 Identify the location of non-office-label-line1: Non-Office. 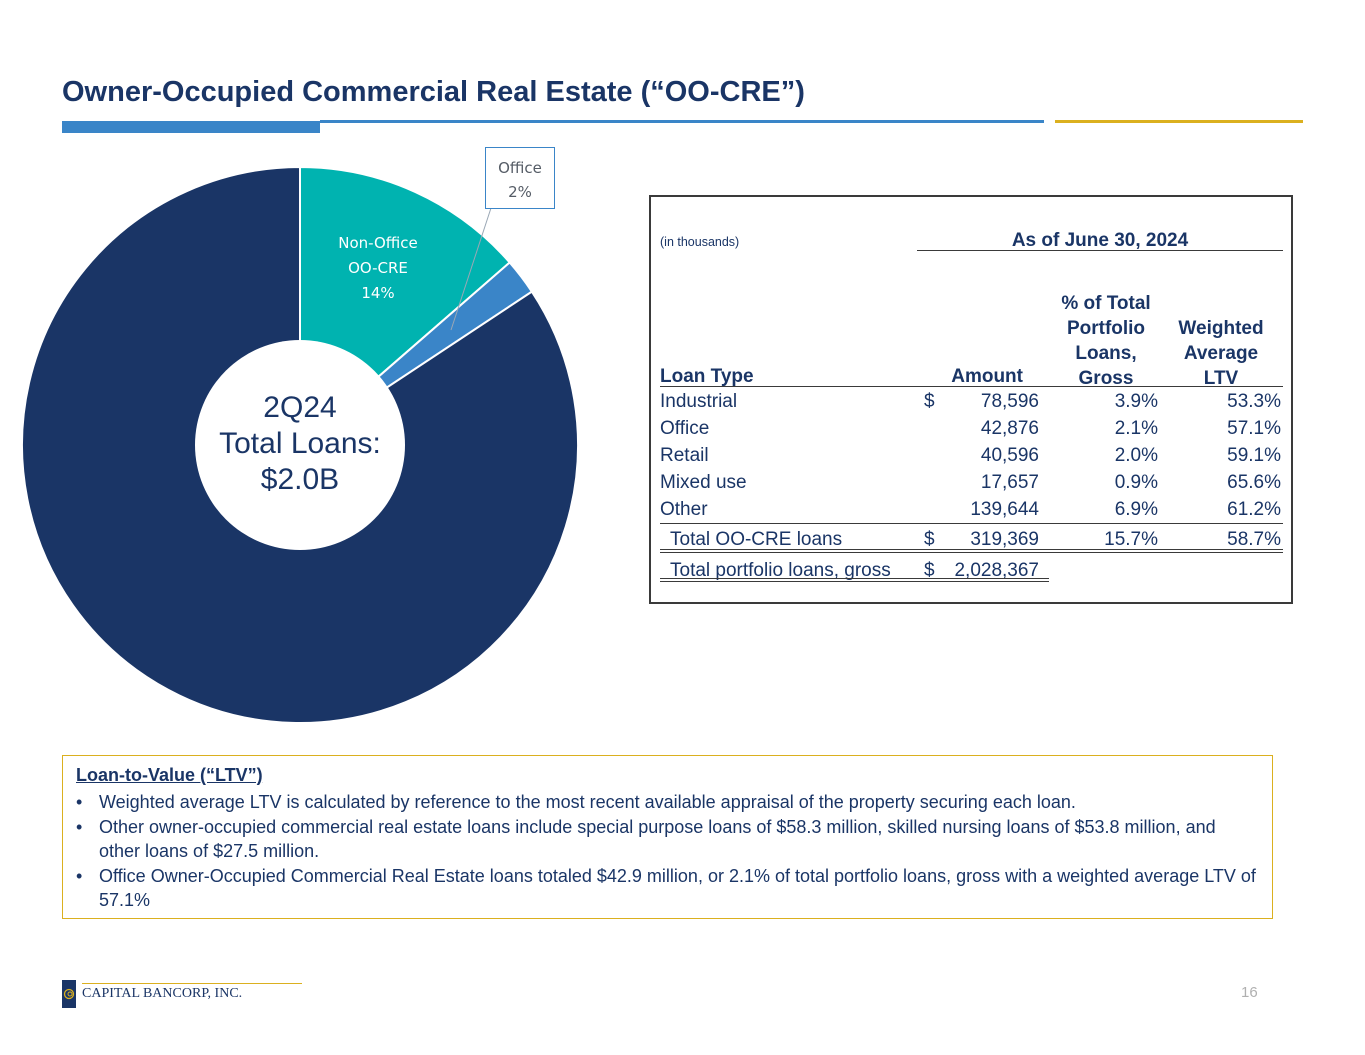
(378, 243).